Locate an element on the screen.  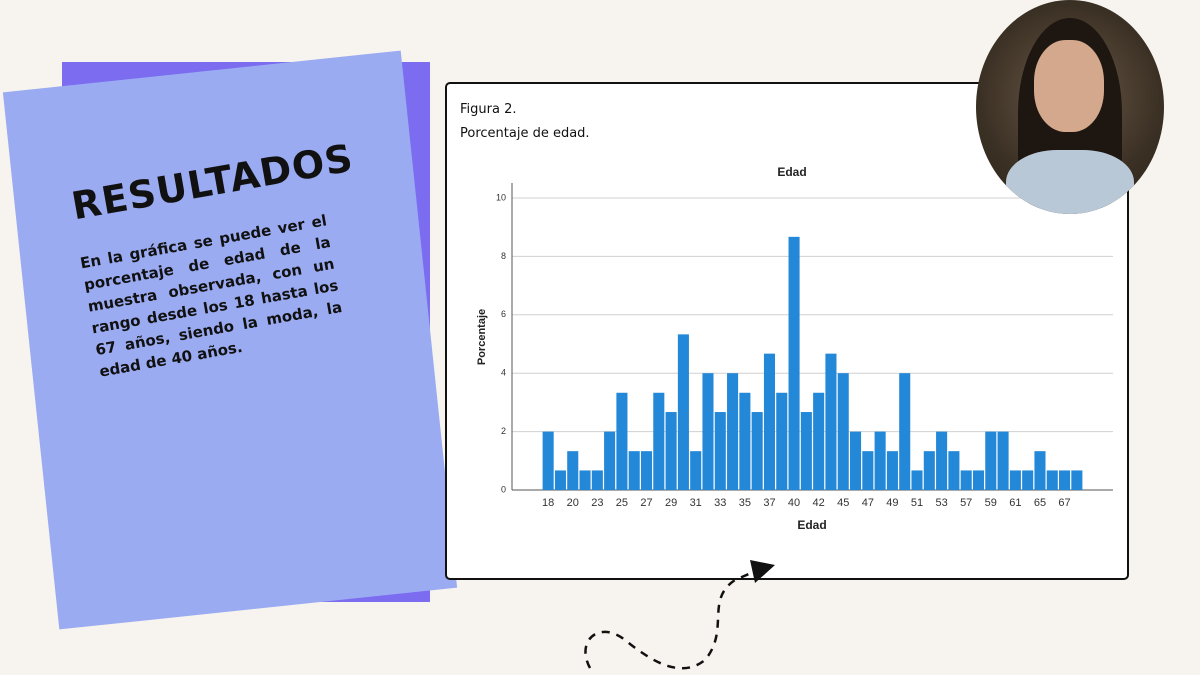
y-tick-label: 8 is located at coordinates (503, 256).